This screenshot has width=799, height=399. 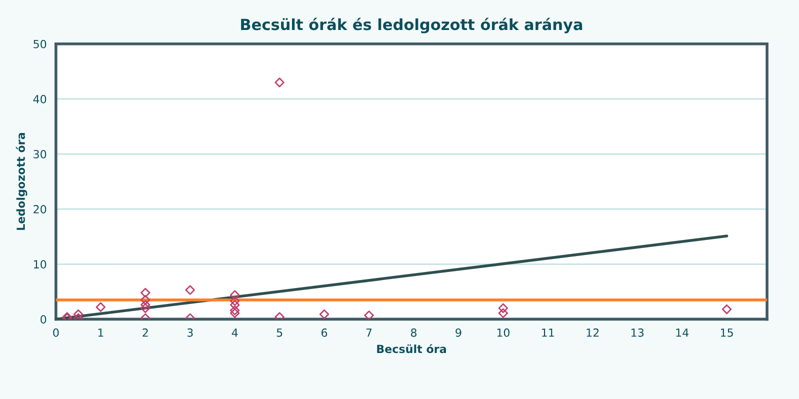 What do you see at coordinates (459, 332) in the screenshot?
I see `x-tick-label: 9` at bounding box center [459, 332].